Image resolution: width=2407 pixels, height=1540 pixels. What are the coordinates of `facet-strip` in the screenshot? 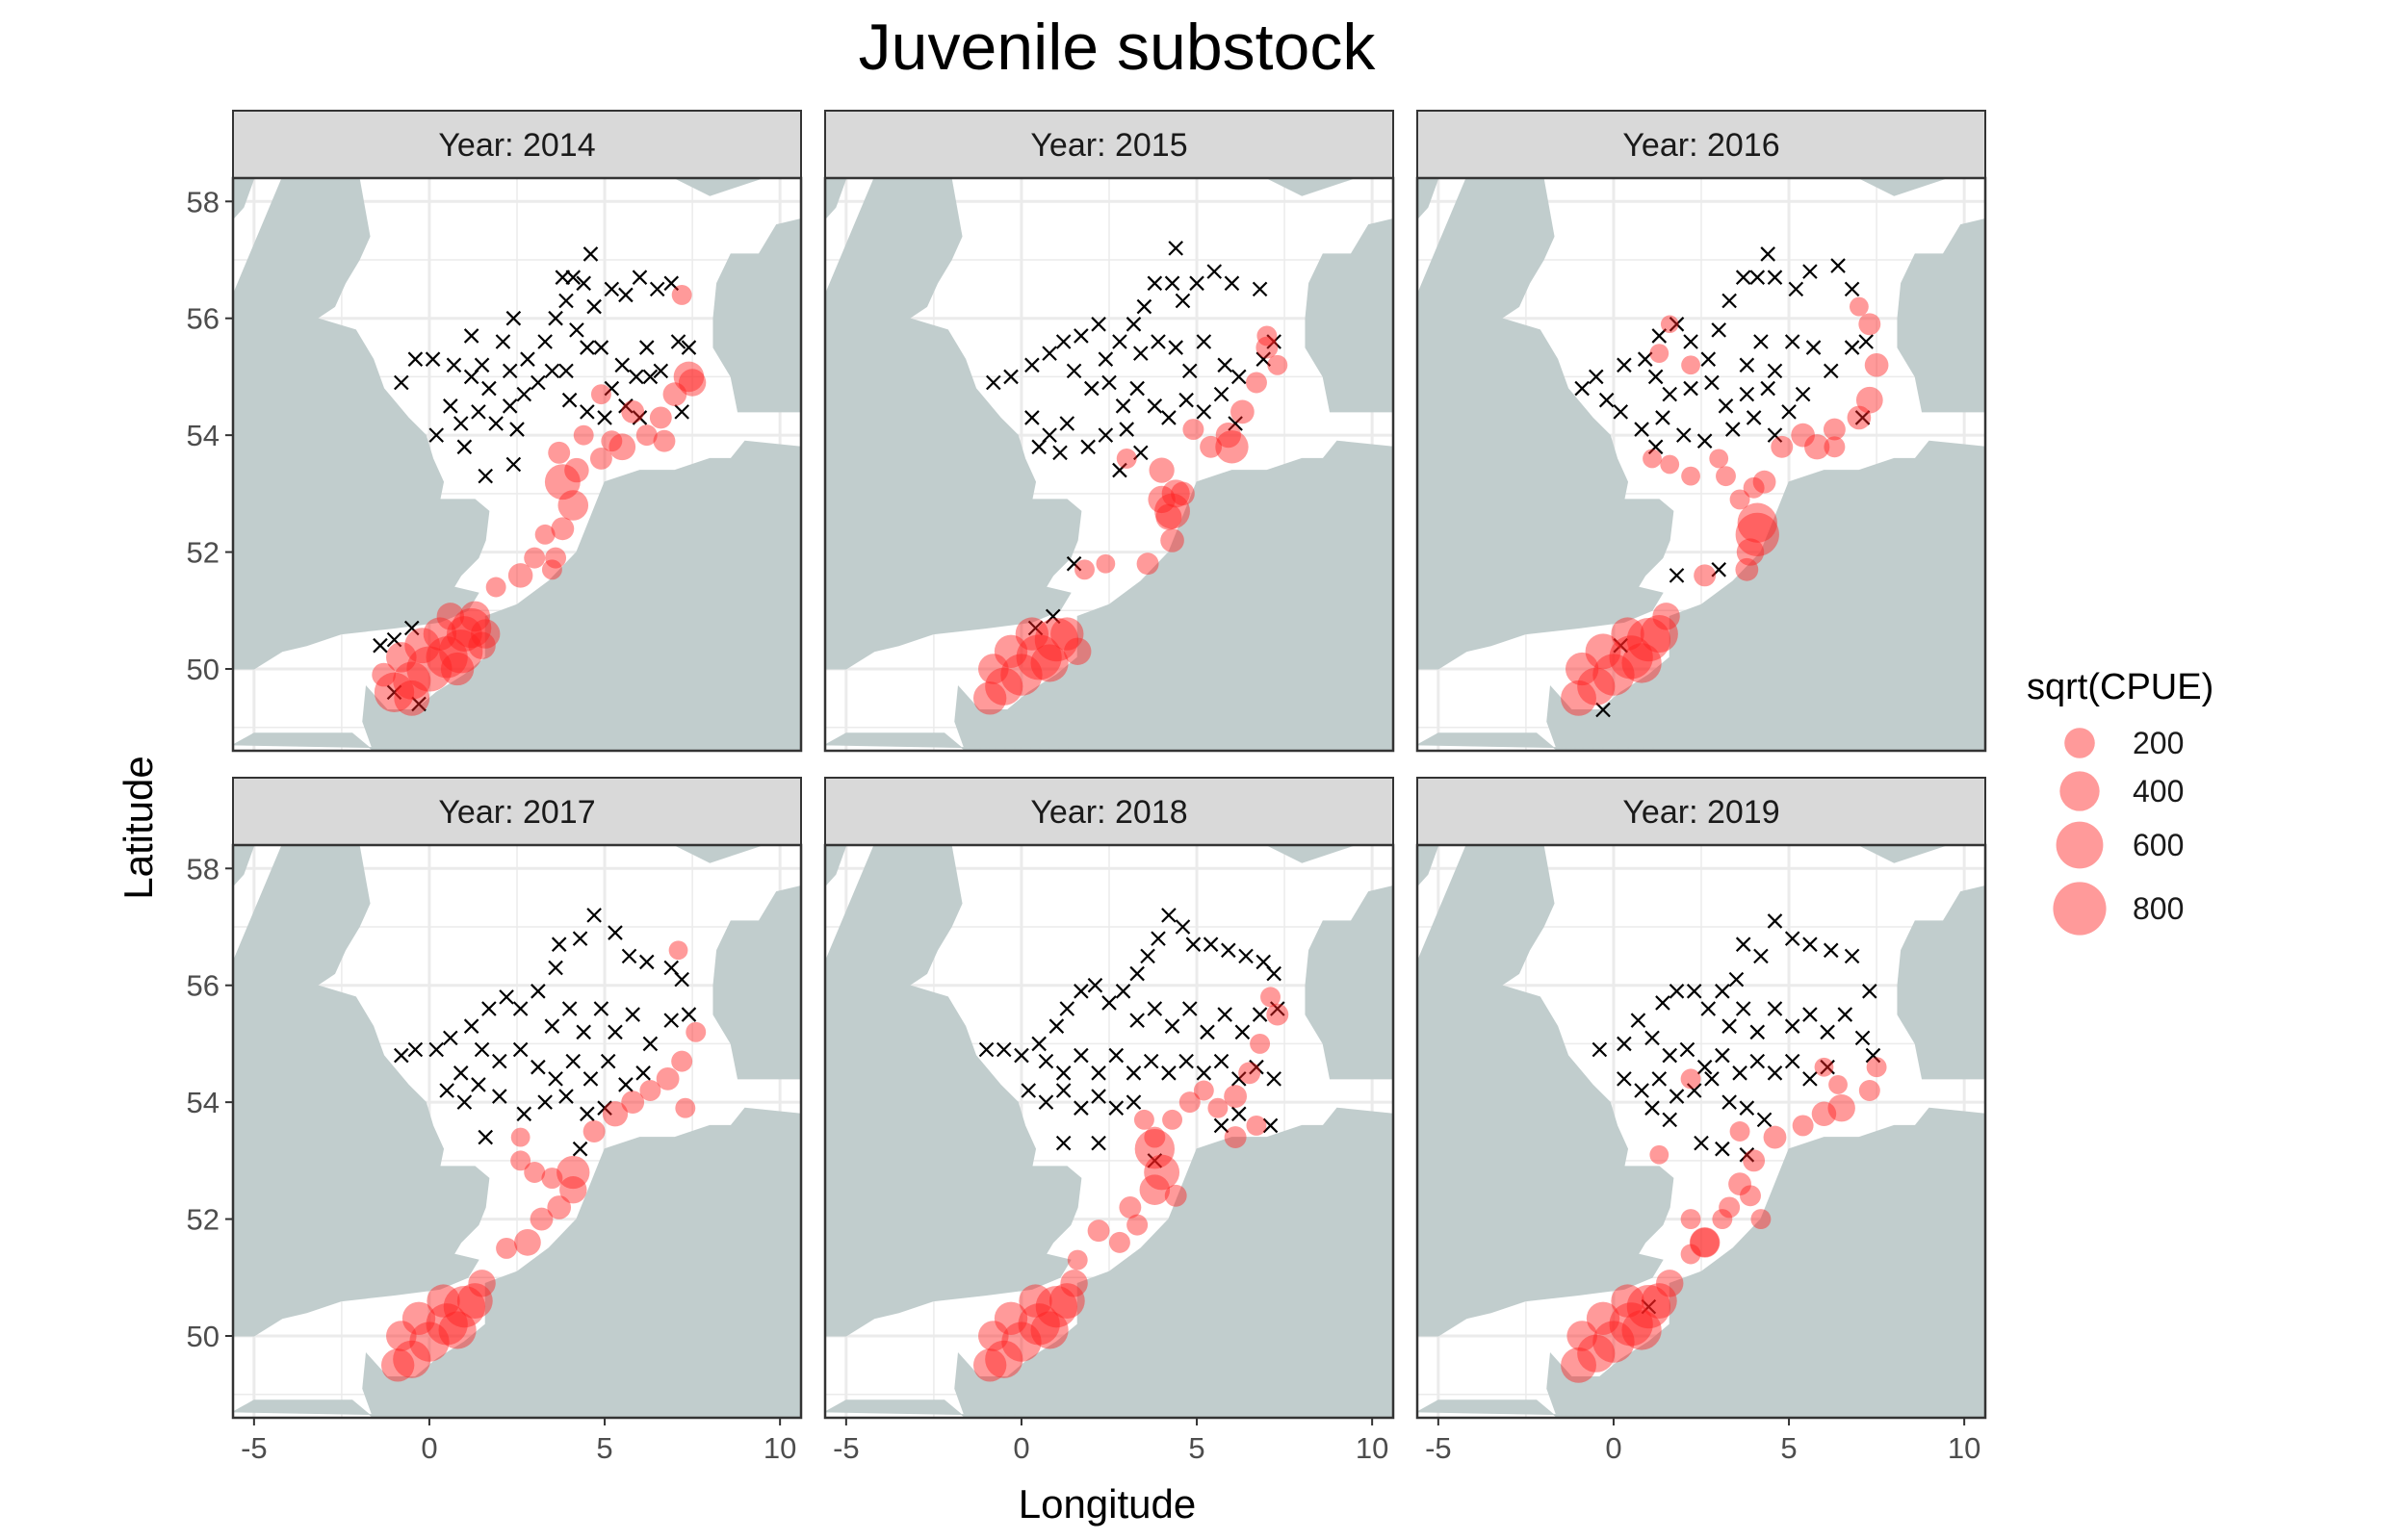 It's located at (1109, 144).